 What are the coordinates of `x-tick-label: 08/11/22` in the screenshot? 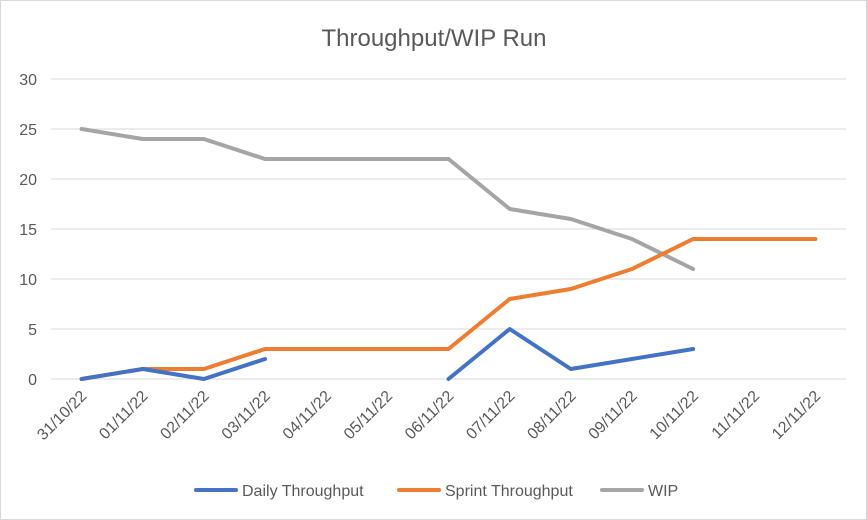 It's located at (551, 415).